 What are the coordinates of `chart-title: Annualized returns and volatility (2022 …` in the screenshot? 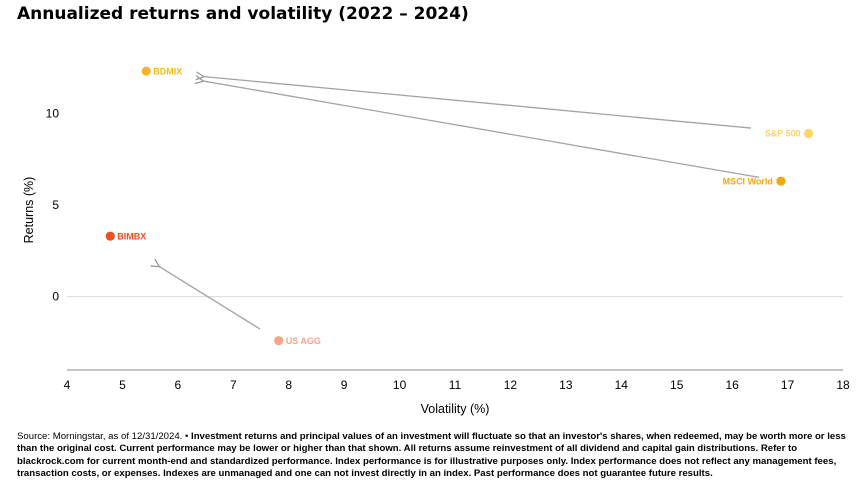 It's located at (243, 14).